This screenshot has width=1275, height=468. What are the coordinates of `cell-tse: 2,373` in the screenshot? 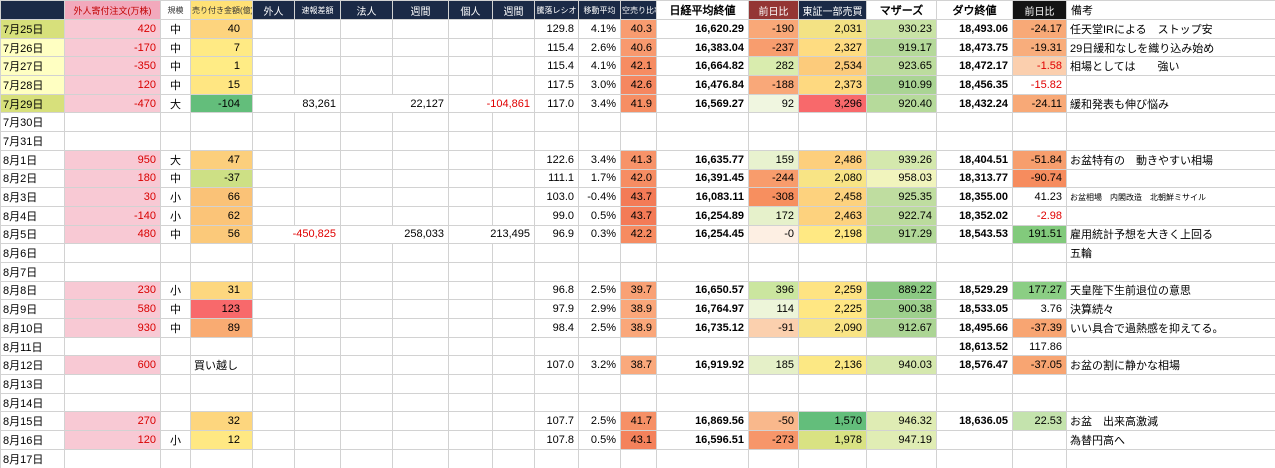 It's located at (832, 85).